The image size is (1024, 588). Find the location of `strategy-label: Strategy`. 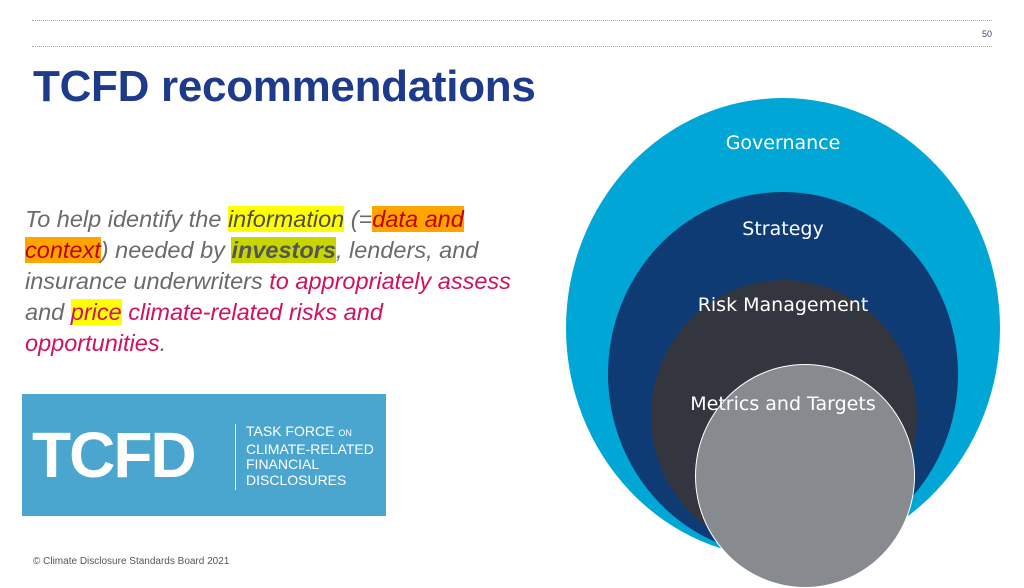

strategy-label: Strategy is located at coordinates (783, 229).